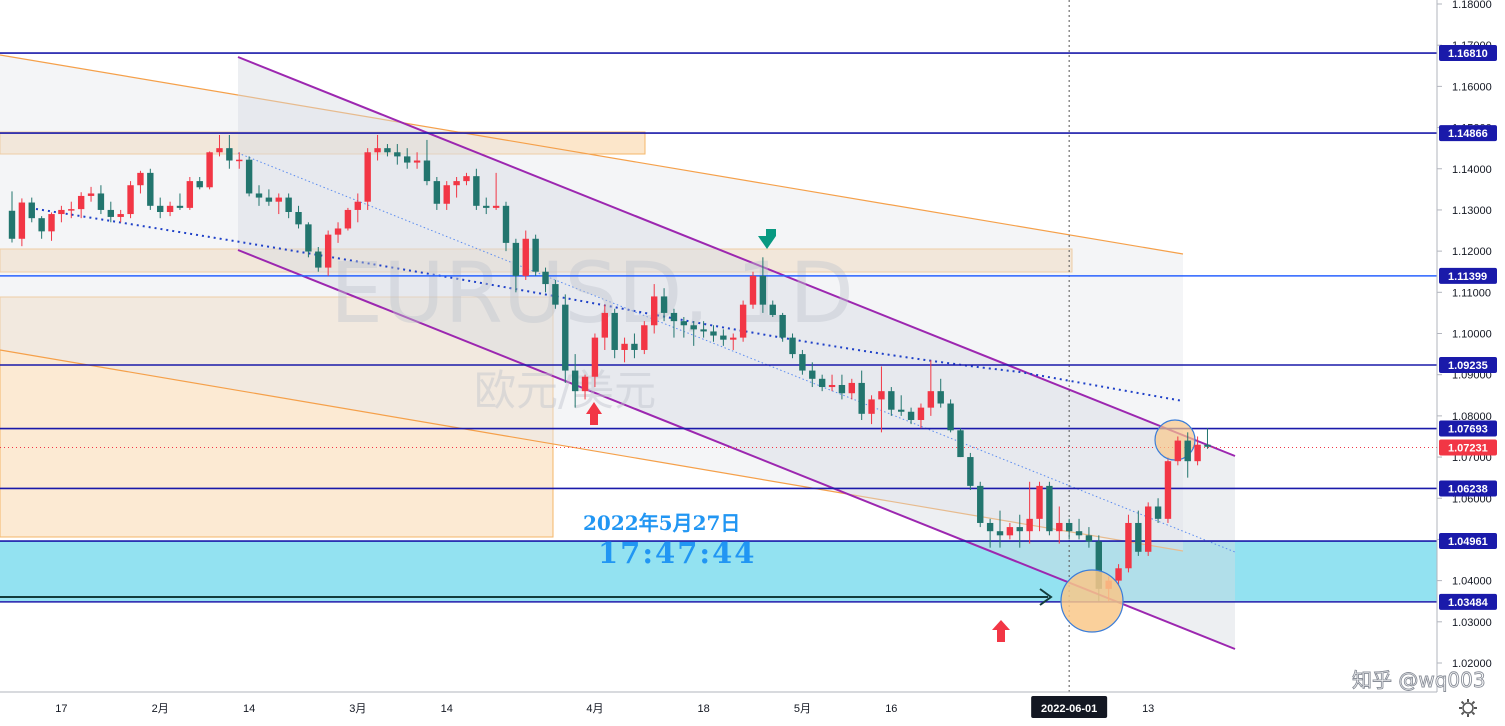 This screenshot has height=726, width=1505. Describe the element at coordinates (1069, 707) in the screenshot. I see `highlighted-date-badge` at that location.